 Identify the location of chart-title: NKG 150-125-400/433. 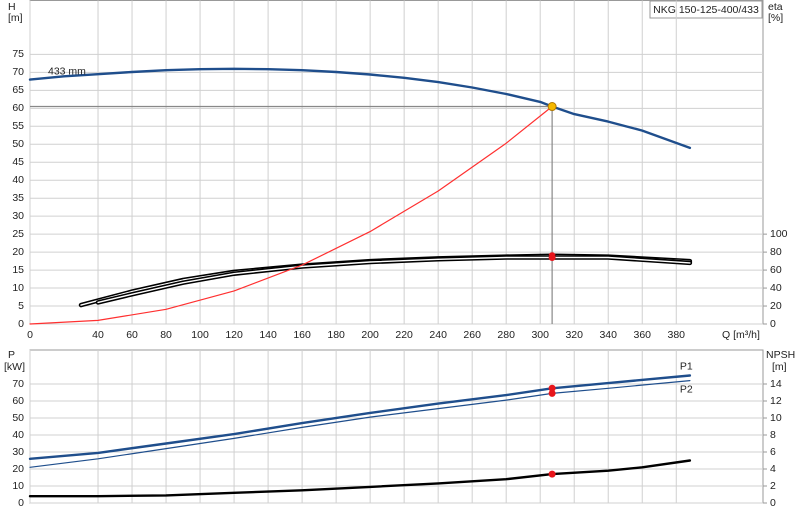
(706, 10).